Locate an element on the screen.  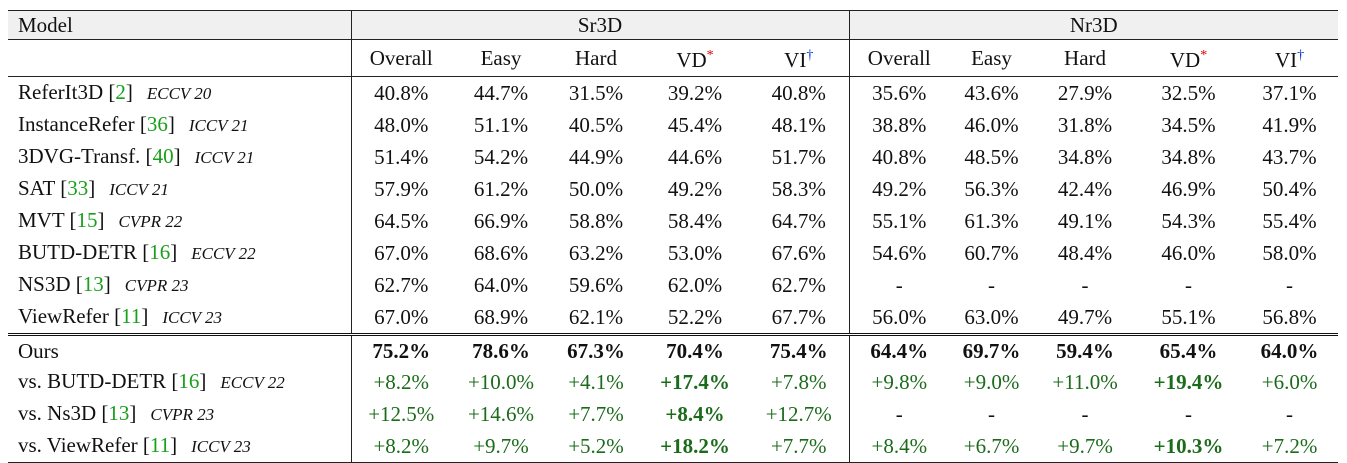
delta-cell: +6.7% is located at coordinates (992, 446).